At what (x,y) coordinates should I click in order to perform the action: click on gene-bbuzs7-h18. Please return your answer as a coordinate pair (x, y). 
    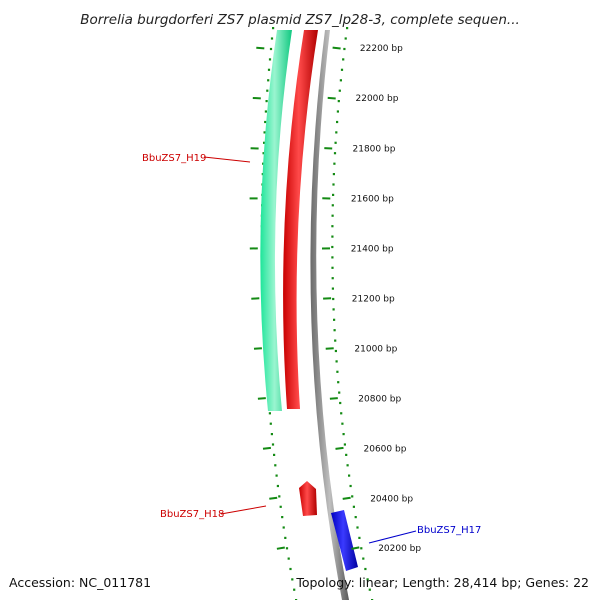
    Looking at the image, I should click on (308, 498).